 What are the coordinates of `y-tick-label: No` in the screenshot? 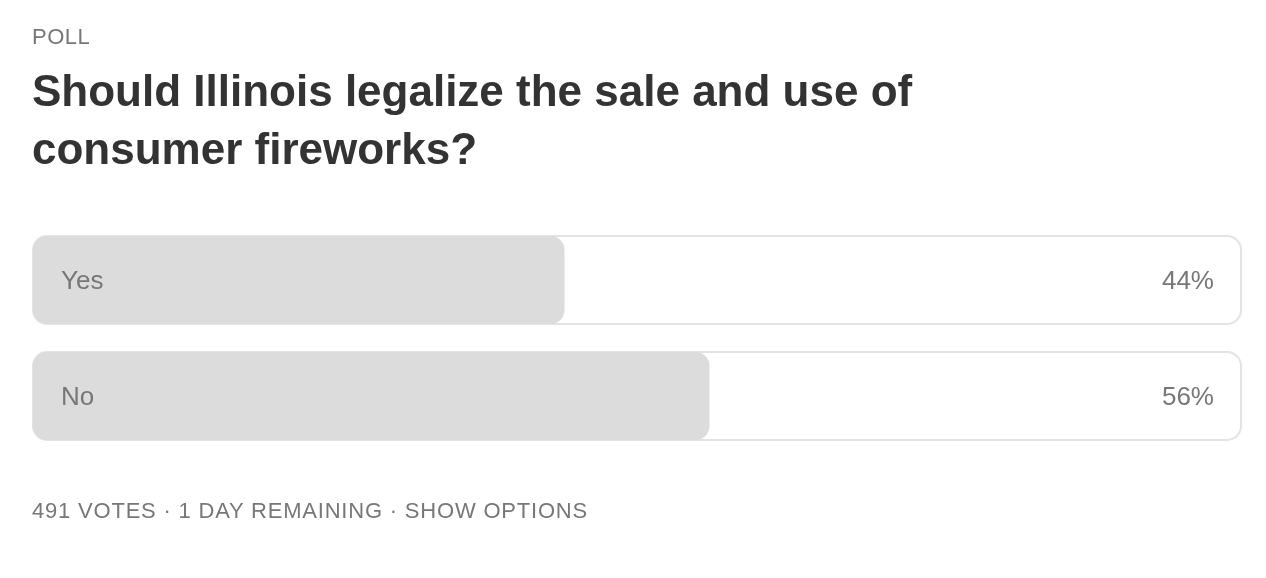 It's located at (78, 396).